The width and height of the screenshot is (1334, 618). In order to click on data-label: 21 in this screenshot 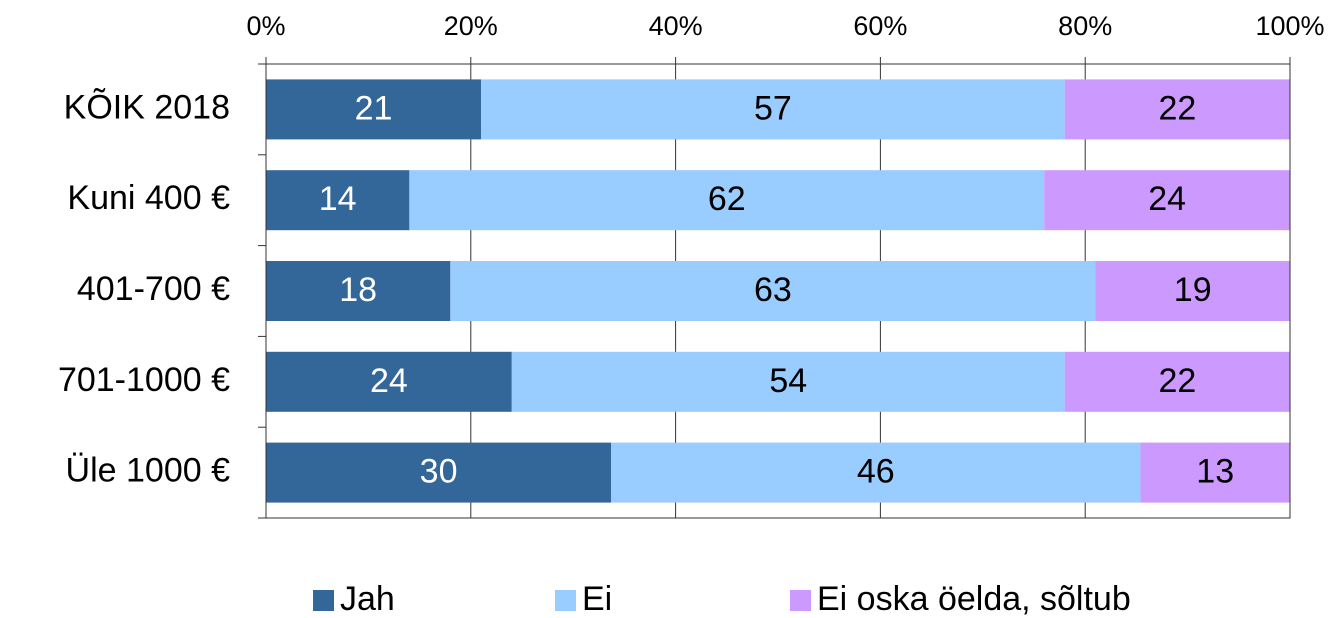, I will do `click(374, 108)`.